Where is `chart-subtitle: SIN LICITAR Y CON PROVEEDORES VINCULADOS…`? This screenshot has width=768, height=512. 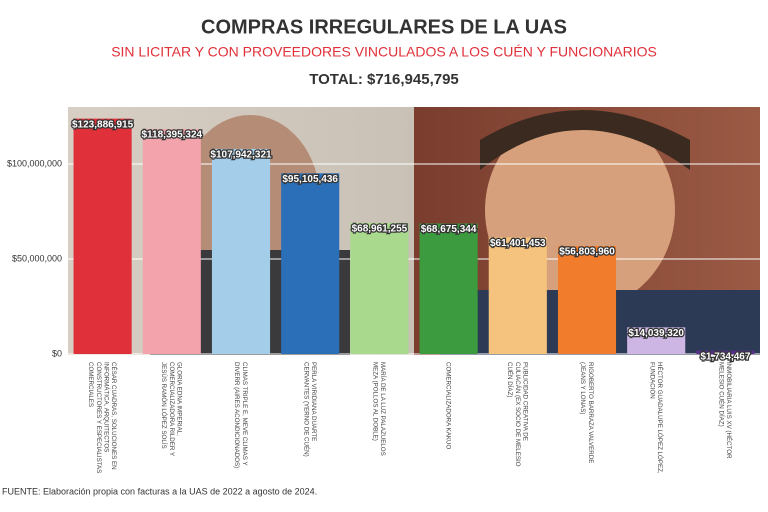
chart-subtitle: SIN LICITAR Y CON PROVEEDORES VINCULADOS… is located at coordinates (384, 52).